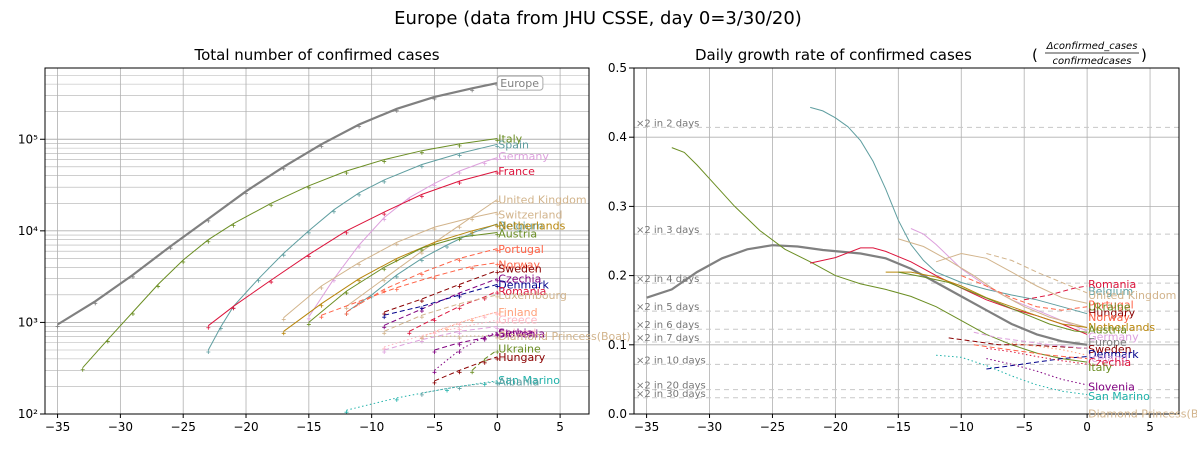 The width and height of the screenshot is (1197, 450). Describe the element at coordinates (530, 215) in the screenshot. I see `series-label-switzerland: Switzerland` at that location.